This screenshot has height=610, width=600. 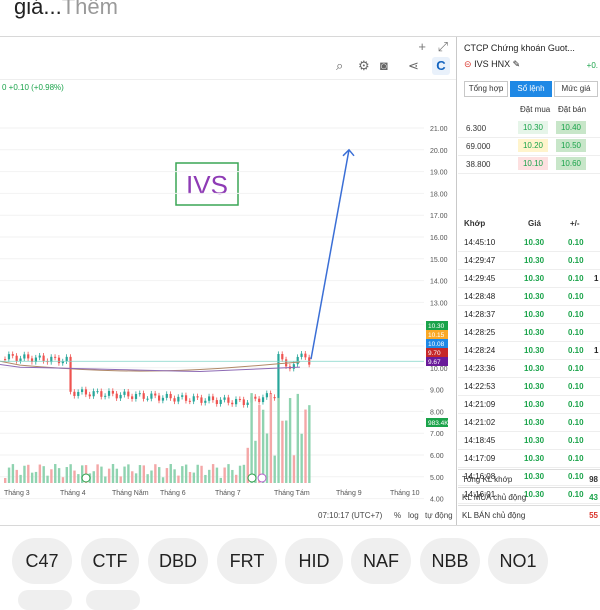 I want to click on stock-chips: C47 CTF DBD FRT HID NAF NBB NO1, so click(x=306, y=563).